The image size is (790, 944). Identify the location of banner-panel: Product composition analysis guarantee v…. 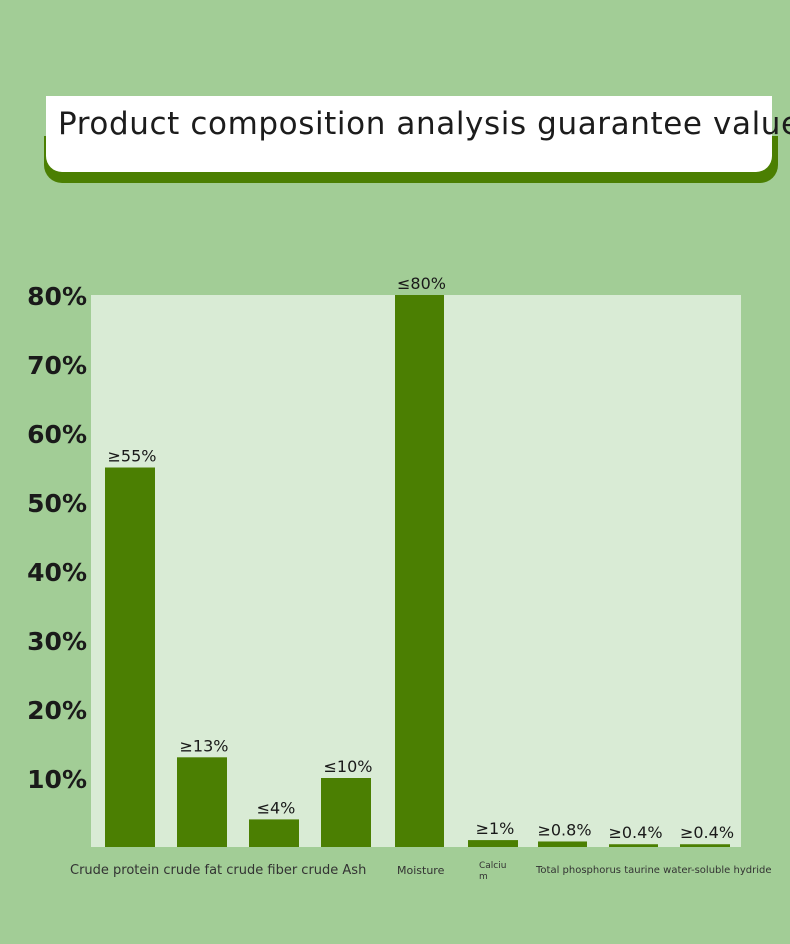
(418, 134).